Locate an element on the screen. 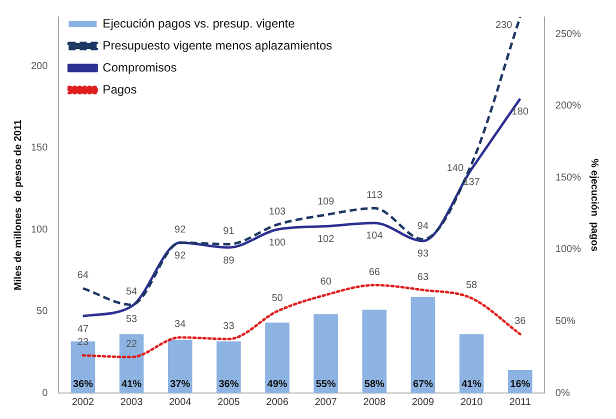 This screenshot has height=419, width=616. data-label: 109 is located at coordinates (326, 202).